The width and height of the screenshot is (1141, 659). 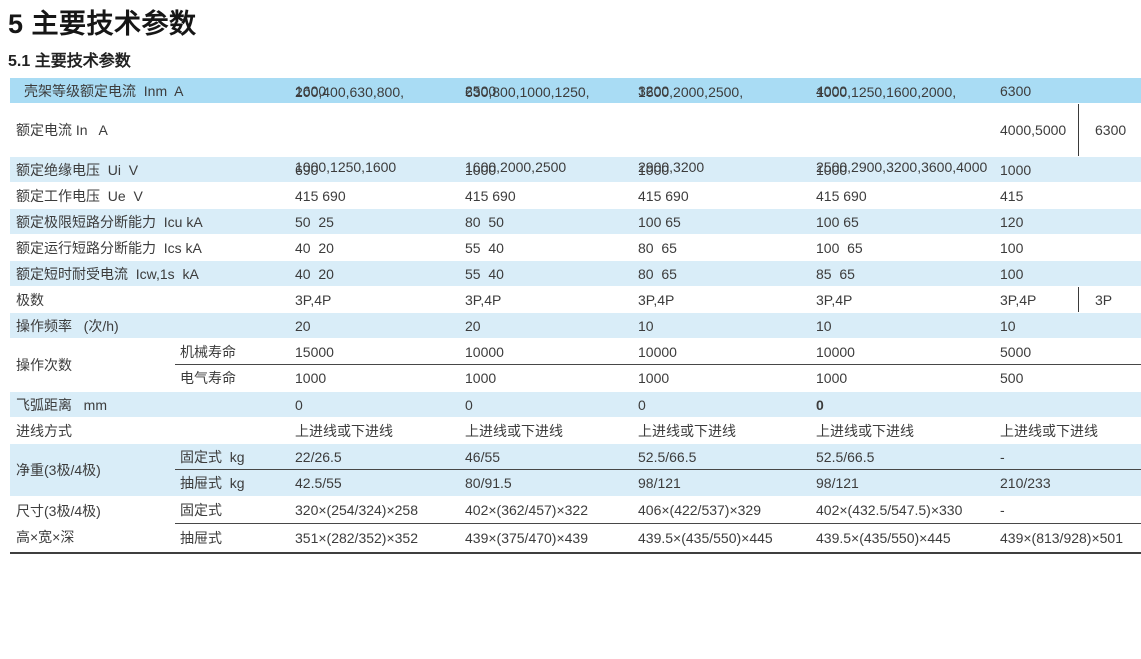 I want to click on sub-label: 固定式, so click(x=201, y=510).